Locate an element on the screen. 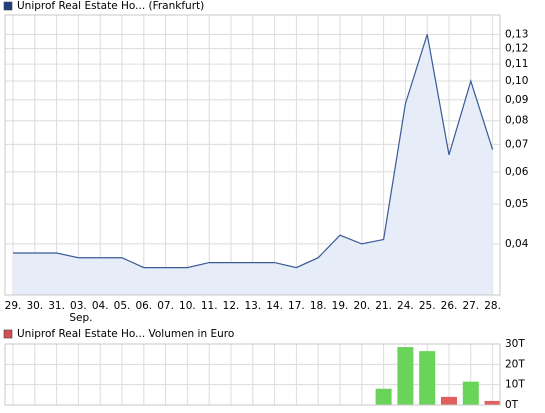 The image size is (545, 413). x-tick-label: 14. is located at coordinates (274, 306).